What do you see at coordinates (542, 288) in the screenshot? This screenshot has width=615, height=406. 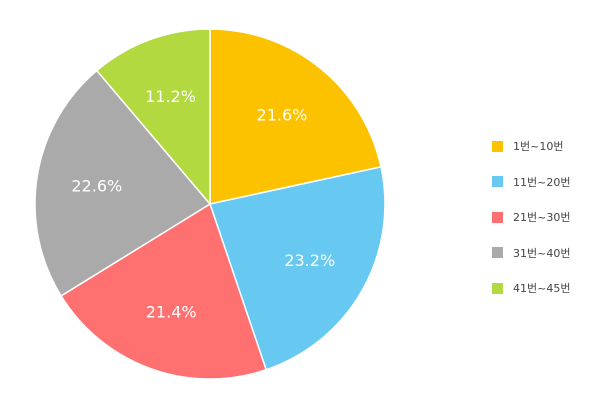 I see `legend-label: 41번~45번` at bounding box center [542, 288].